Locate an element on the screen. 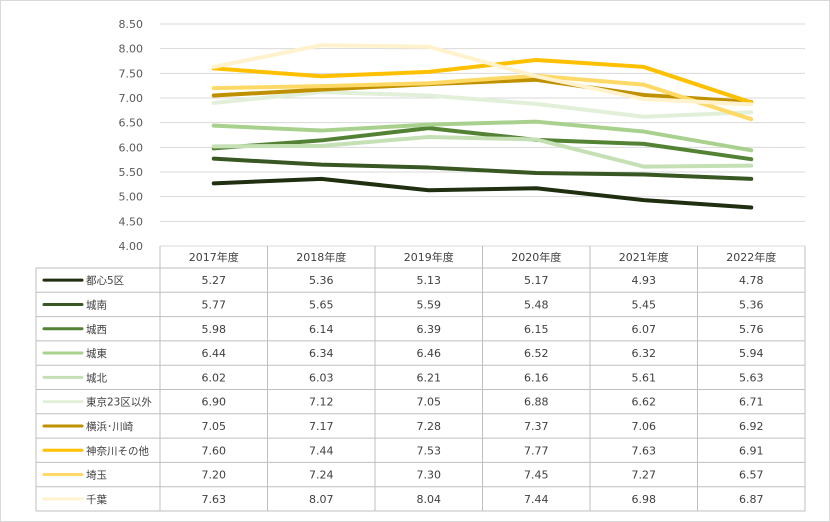  data-value: 6.87 is located at coordinates (751, 499).